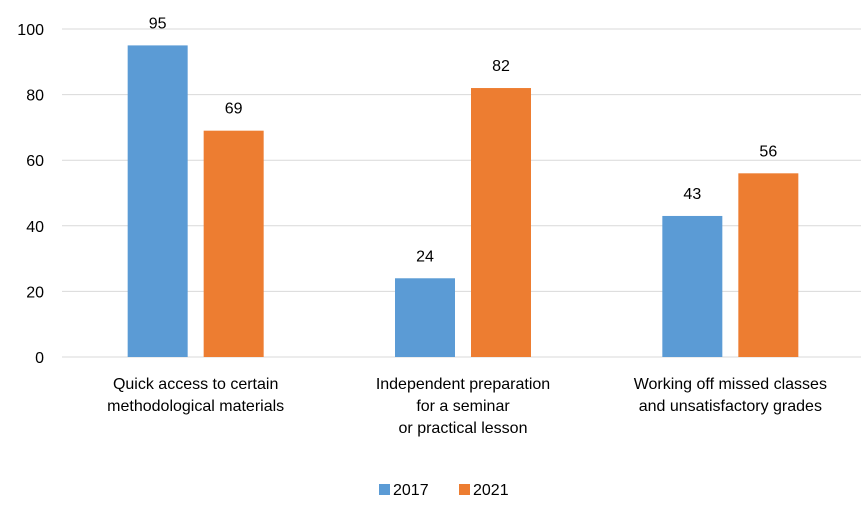 The width and height of the screenshot is (861, 519). Describe the element at coordinates (730, 406) in the screenshot. I see `category-label: and unsatisfactory grades` at that location.